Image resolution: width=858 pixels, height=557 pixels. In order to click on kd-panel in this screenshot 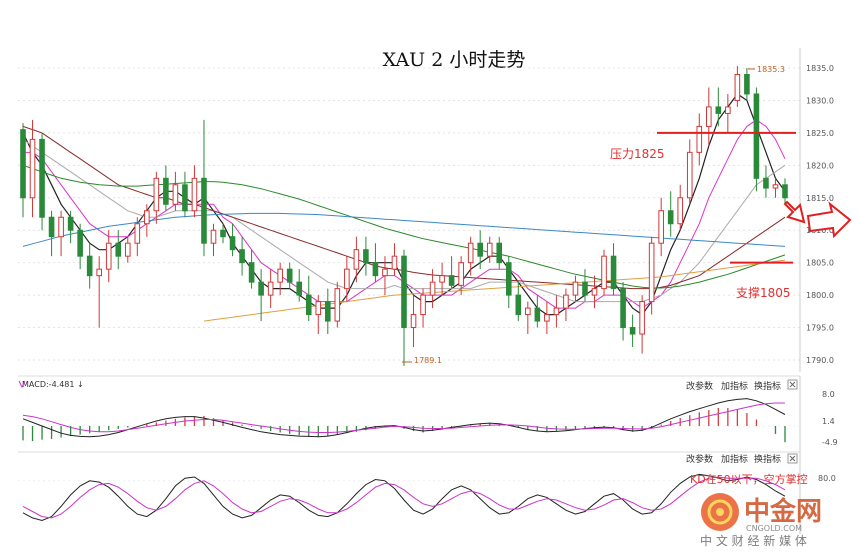, I will do `click(409, 497)`.